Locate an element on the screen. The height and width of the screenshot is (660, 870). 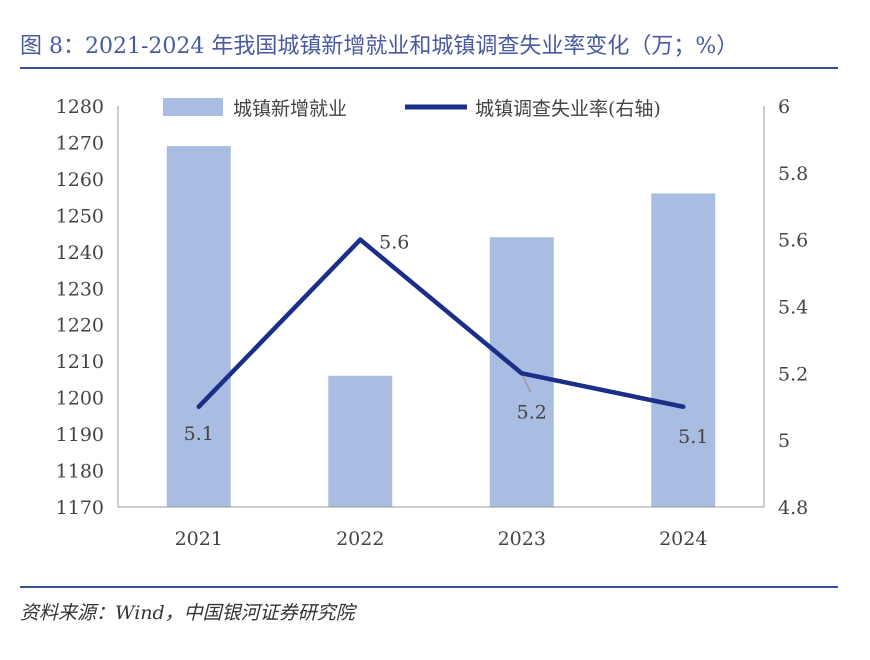
left-tick-label: 1170 is located at coordinates (80, 508).